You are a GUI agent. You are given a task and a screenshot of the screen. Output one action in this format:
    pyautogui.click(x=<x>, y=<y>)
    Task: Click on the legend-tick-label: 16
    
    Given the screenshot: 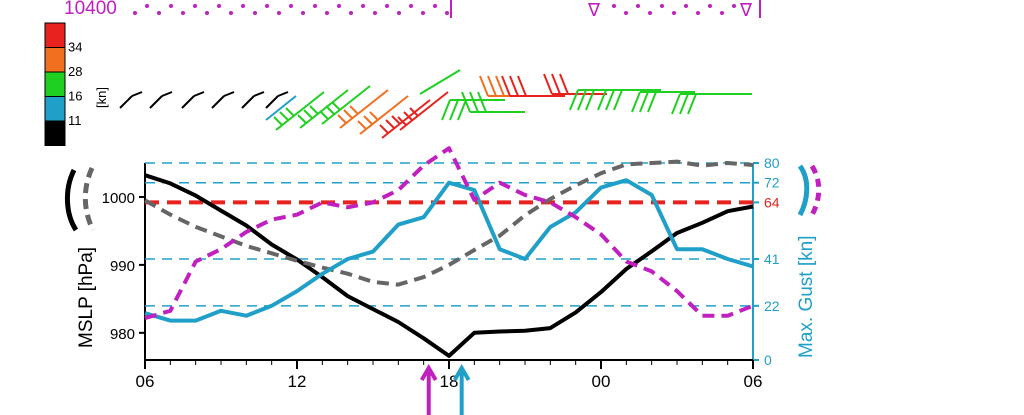 What is the action you would take?
    pyautogui.click(x=75, y=96)
    